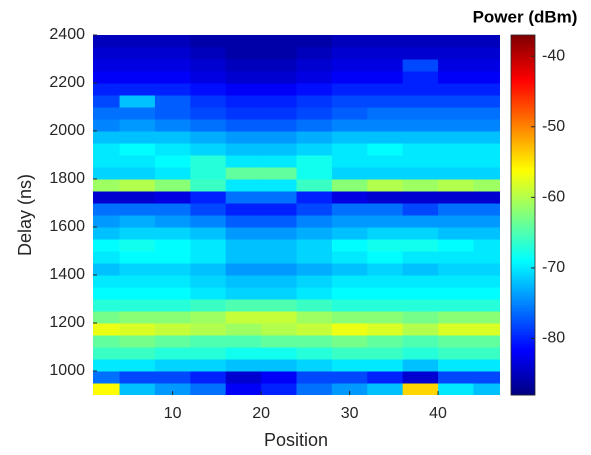  I want to click on colorbar-title: Power (dBm), so click(525, 16).